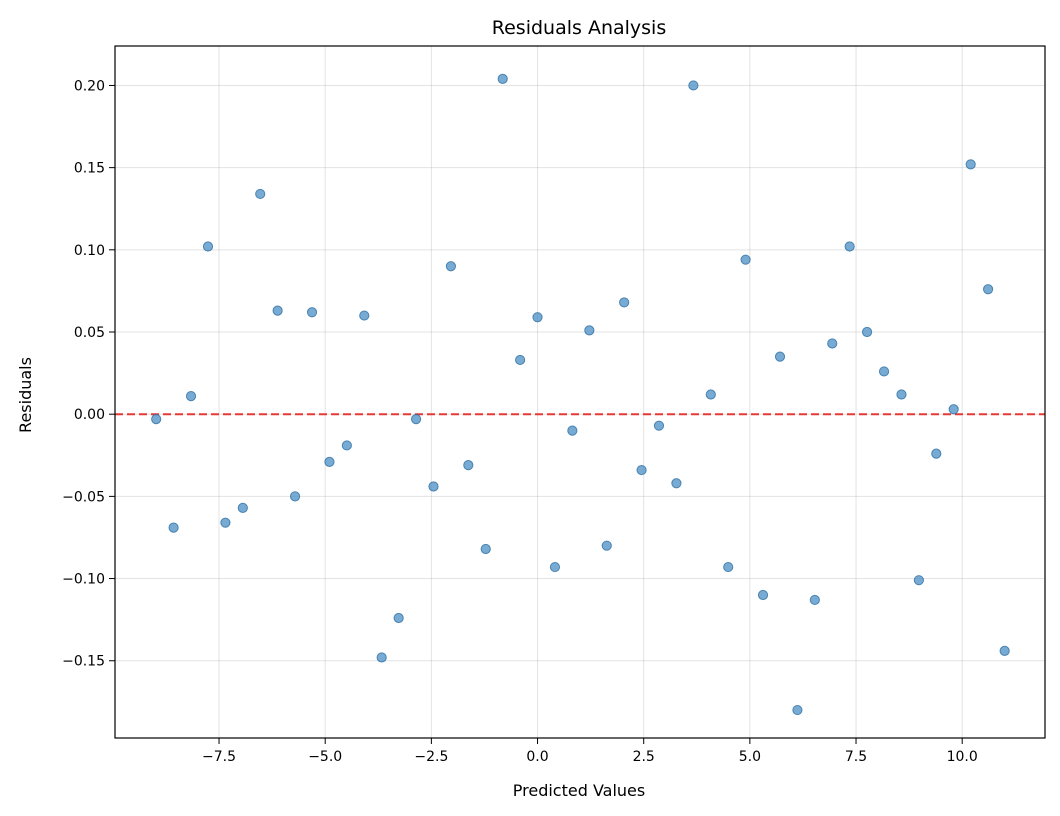 The image size is (1060, 816). What do you see at coordinates (590, 751) in the screenshot?
I see `x-axis-ticks: −7.5 −5.0 −2.5 0.0 2.5 5.0 7.5 10.0` at bounding box center [590, 751].